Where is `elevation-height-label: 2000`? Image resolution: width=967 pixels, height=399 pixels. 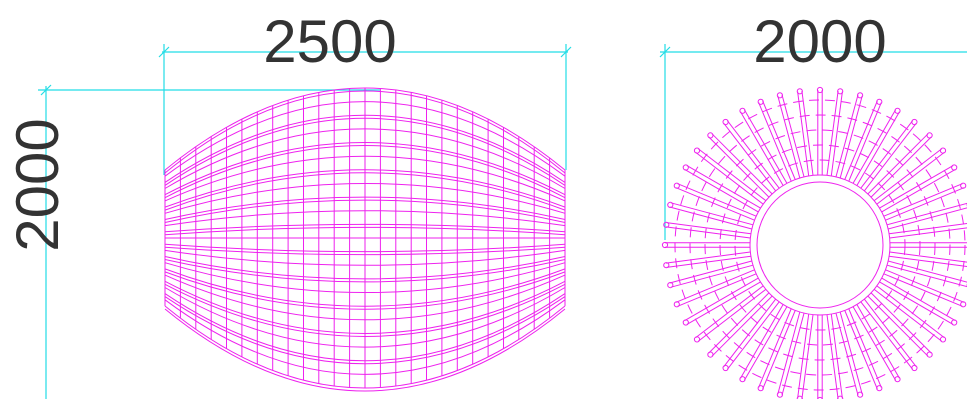
elevation-height-label: 2000 is located at coordinates (37, 184).